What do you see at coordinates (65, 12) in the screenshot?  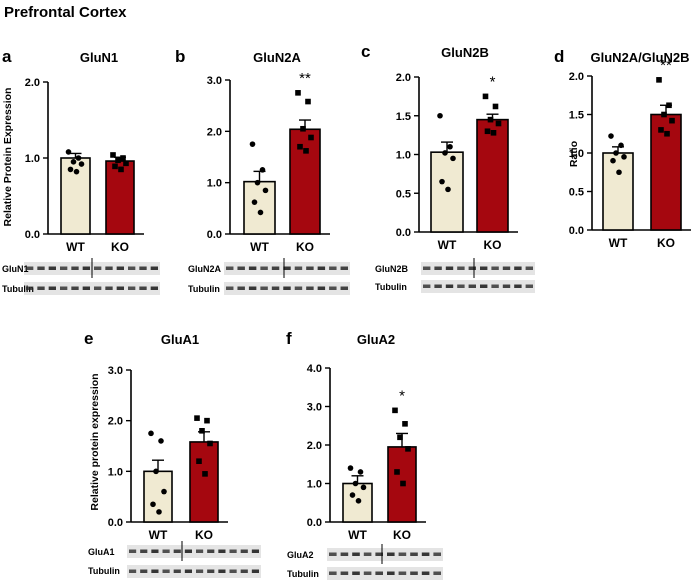 I see `page-title: Prefrontal Cortex` at bounding box center [65, 12].